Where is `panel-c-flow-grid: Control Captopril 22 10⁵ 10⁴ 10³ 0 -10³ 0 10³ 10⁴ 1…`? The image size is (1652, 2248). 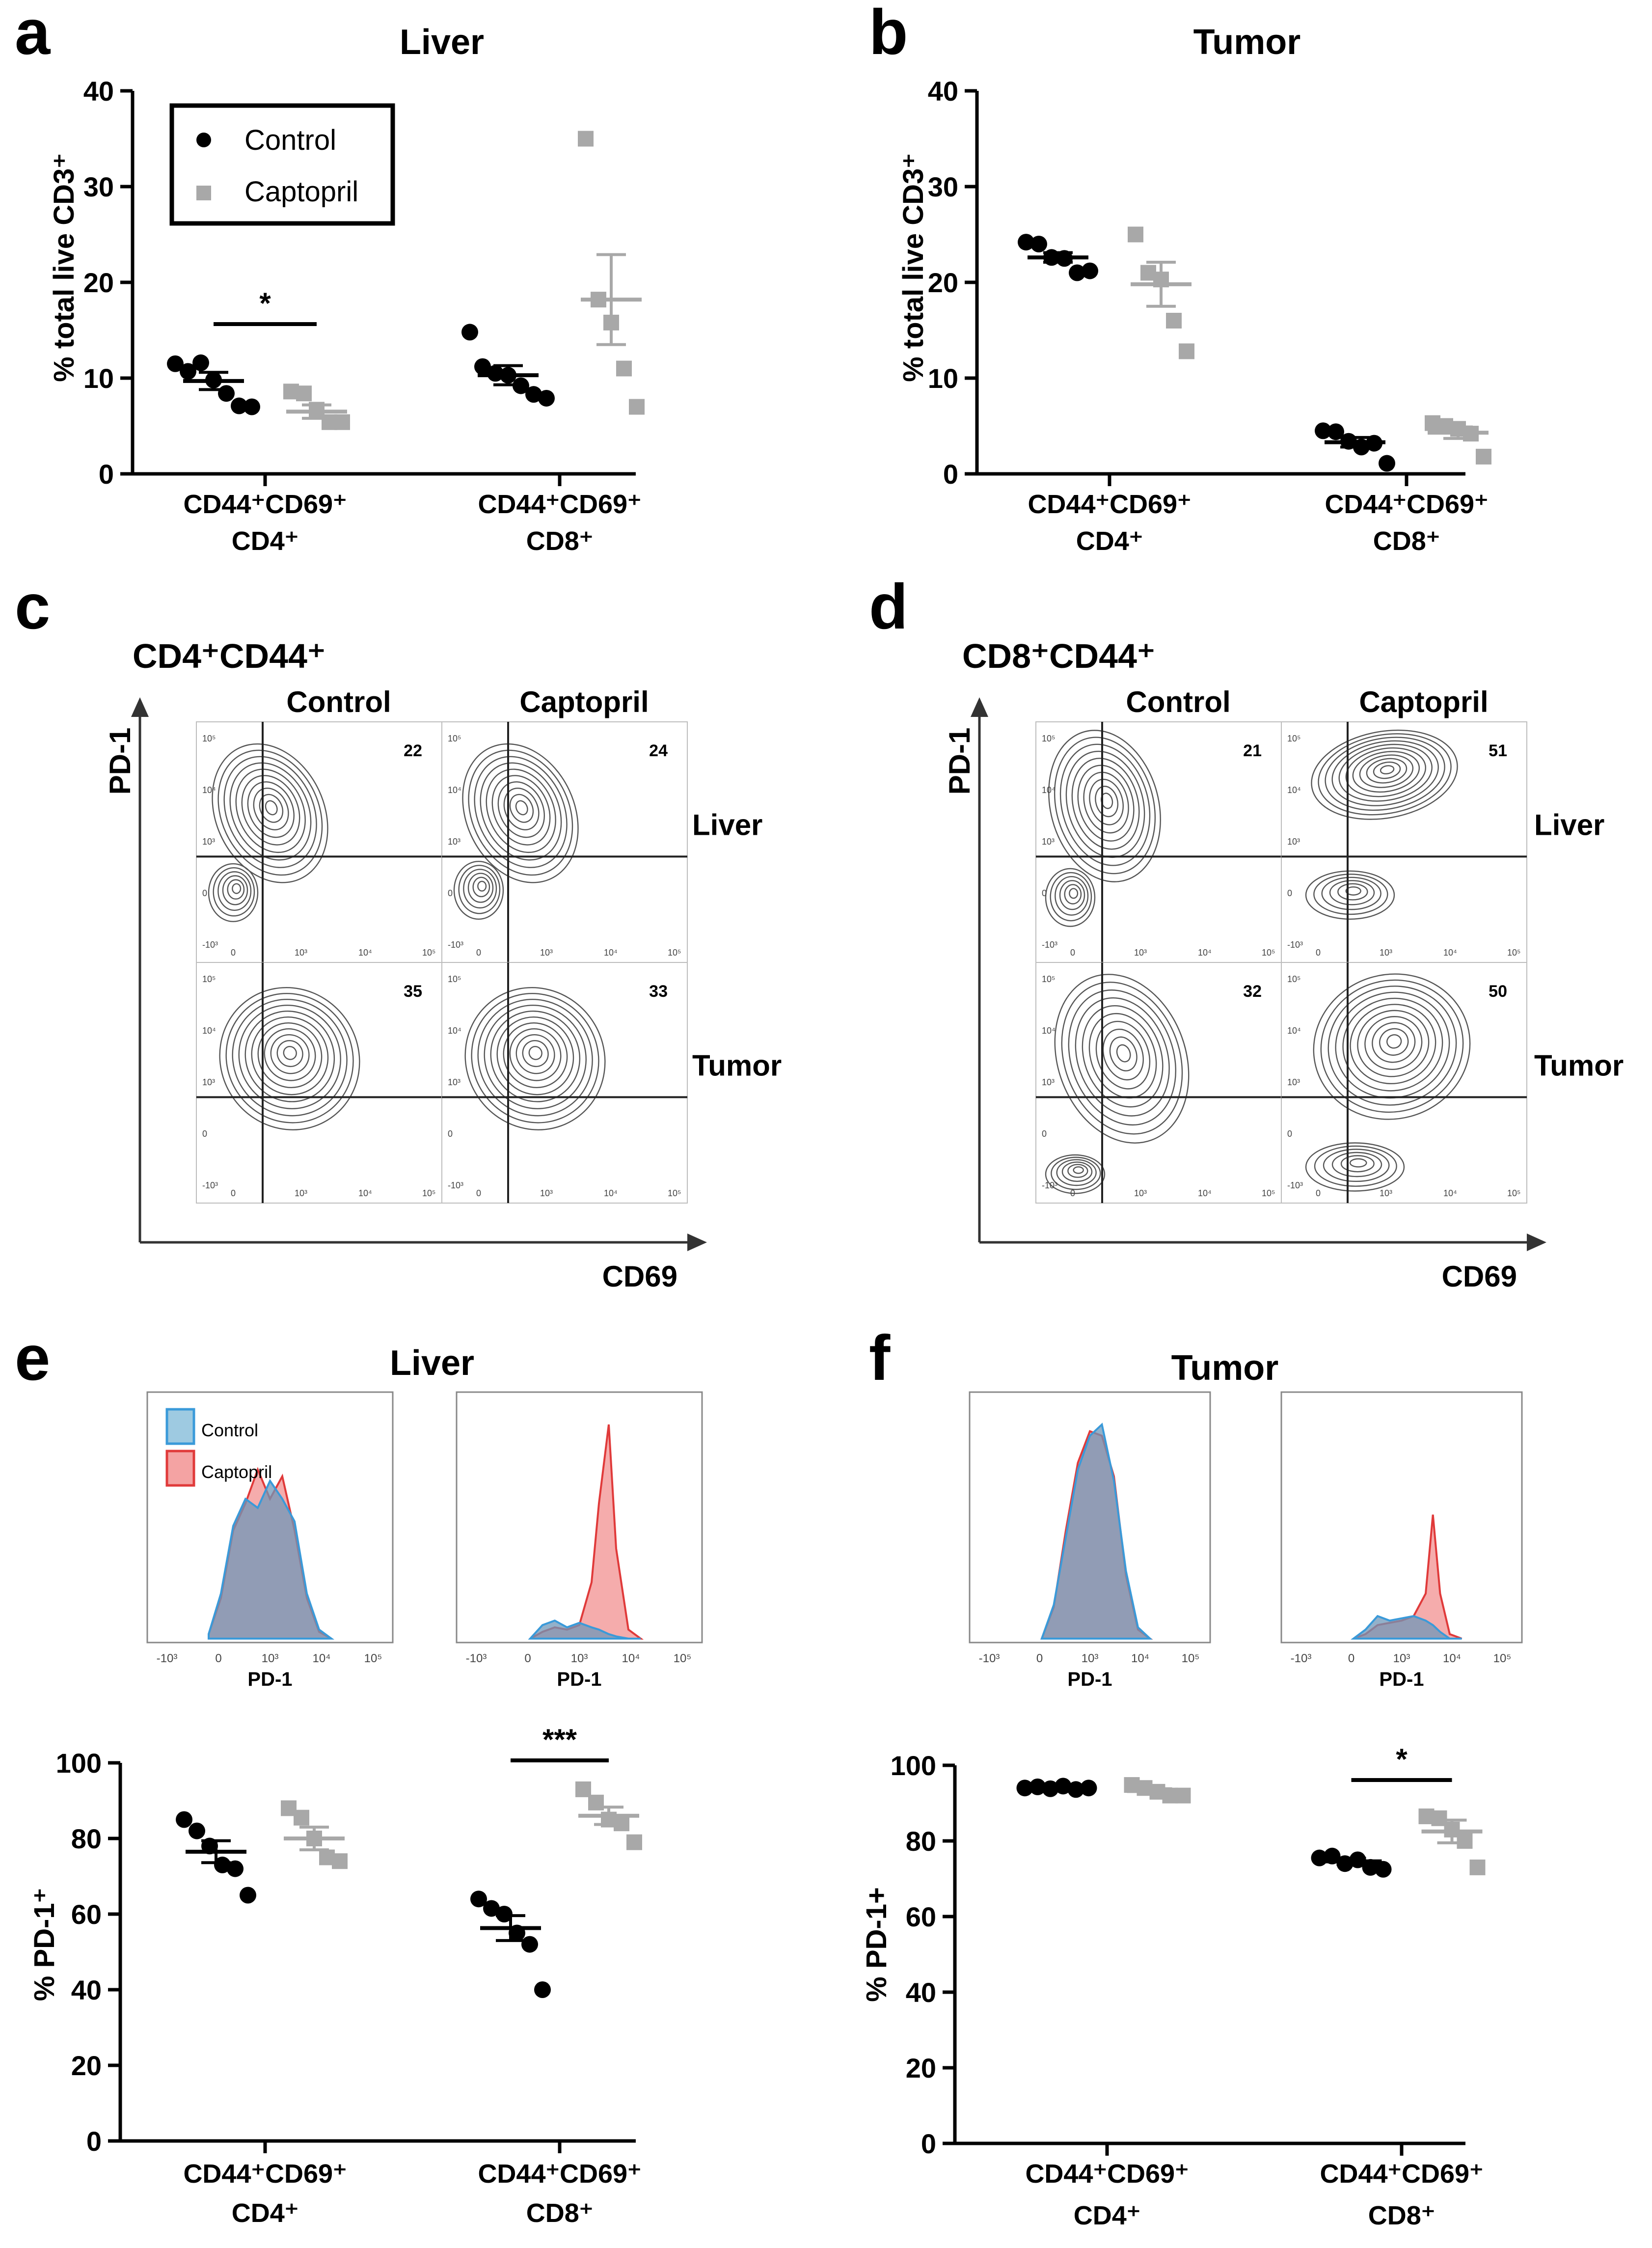 panel-c-flow-grid: Control Captopril 22 10⁵ 10⁴ 10³ 0 -10³ 0 10³ 10⁴ 1… is located at coordinates (443, 989).